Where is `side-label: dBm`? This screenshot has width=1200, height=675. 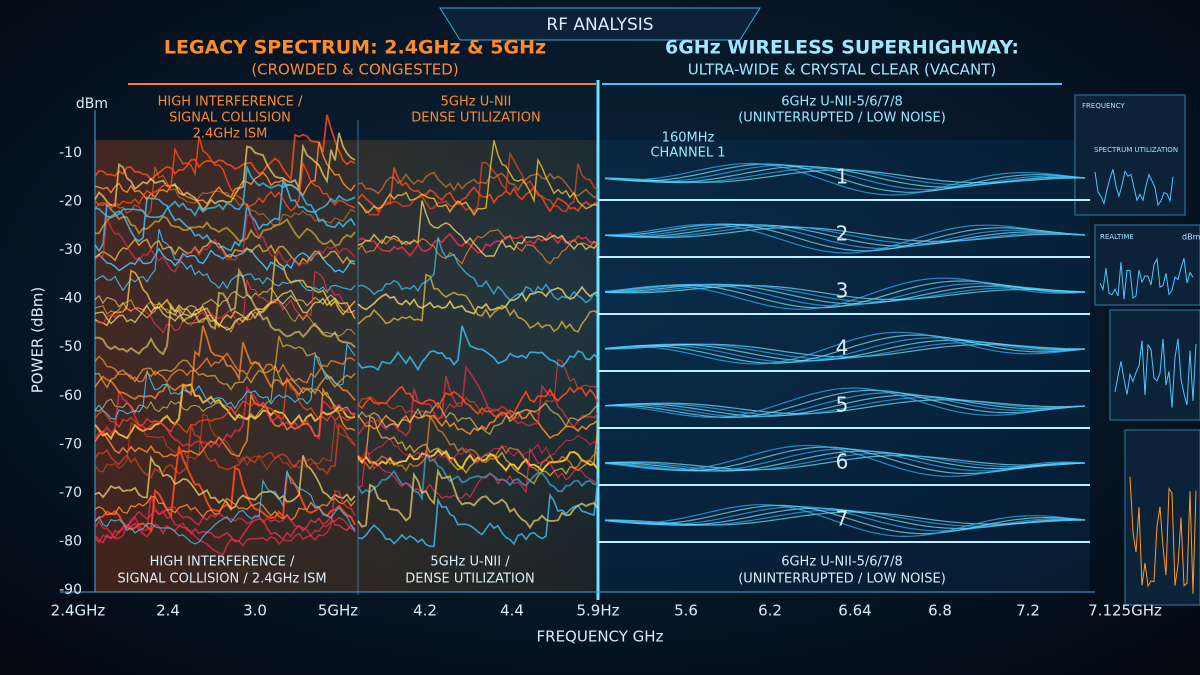 side-label: dBm is located at coordinates (1191, 237).